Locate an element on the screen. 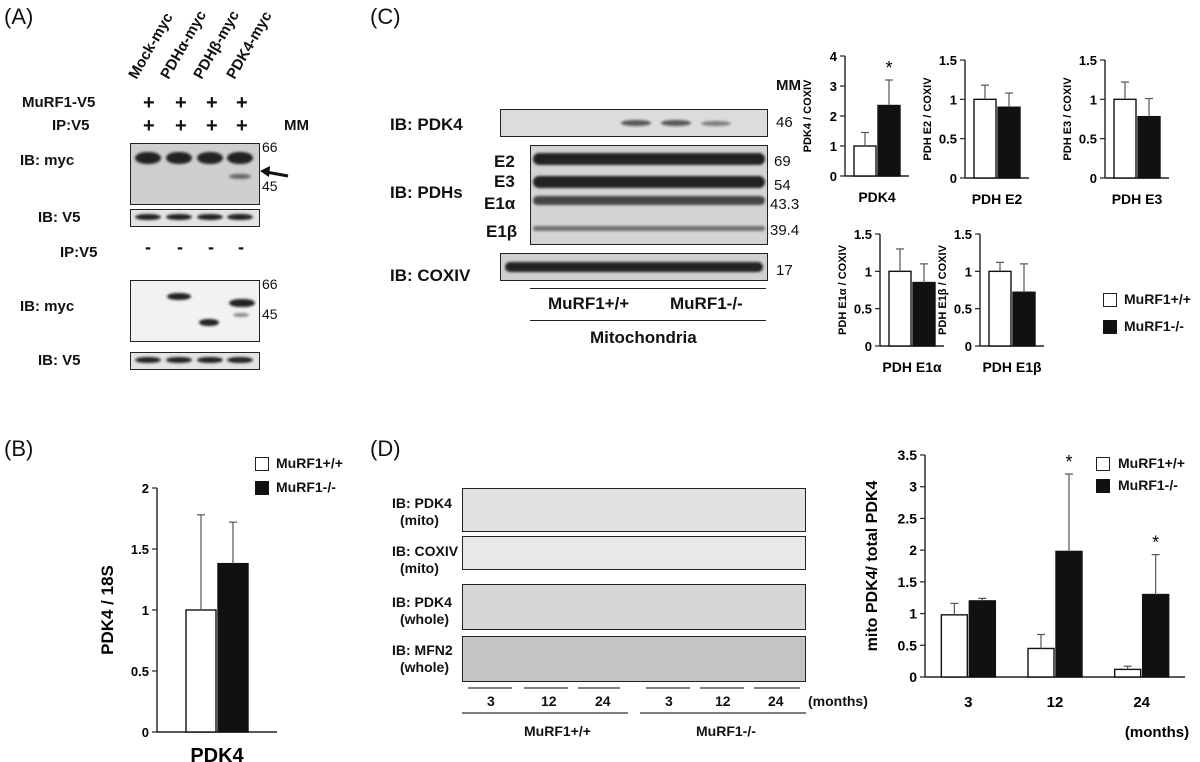  ib-v5-label-1: IB: V5 is located at coordinates (59, 217).